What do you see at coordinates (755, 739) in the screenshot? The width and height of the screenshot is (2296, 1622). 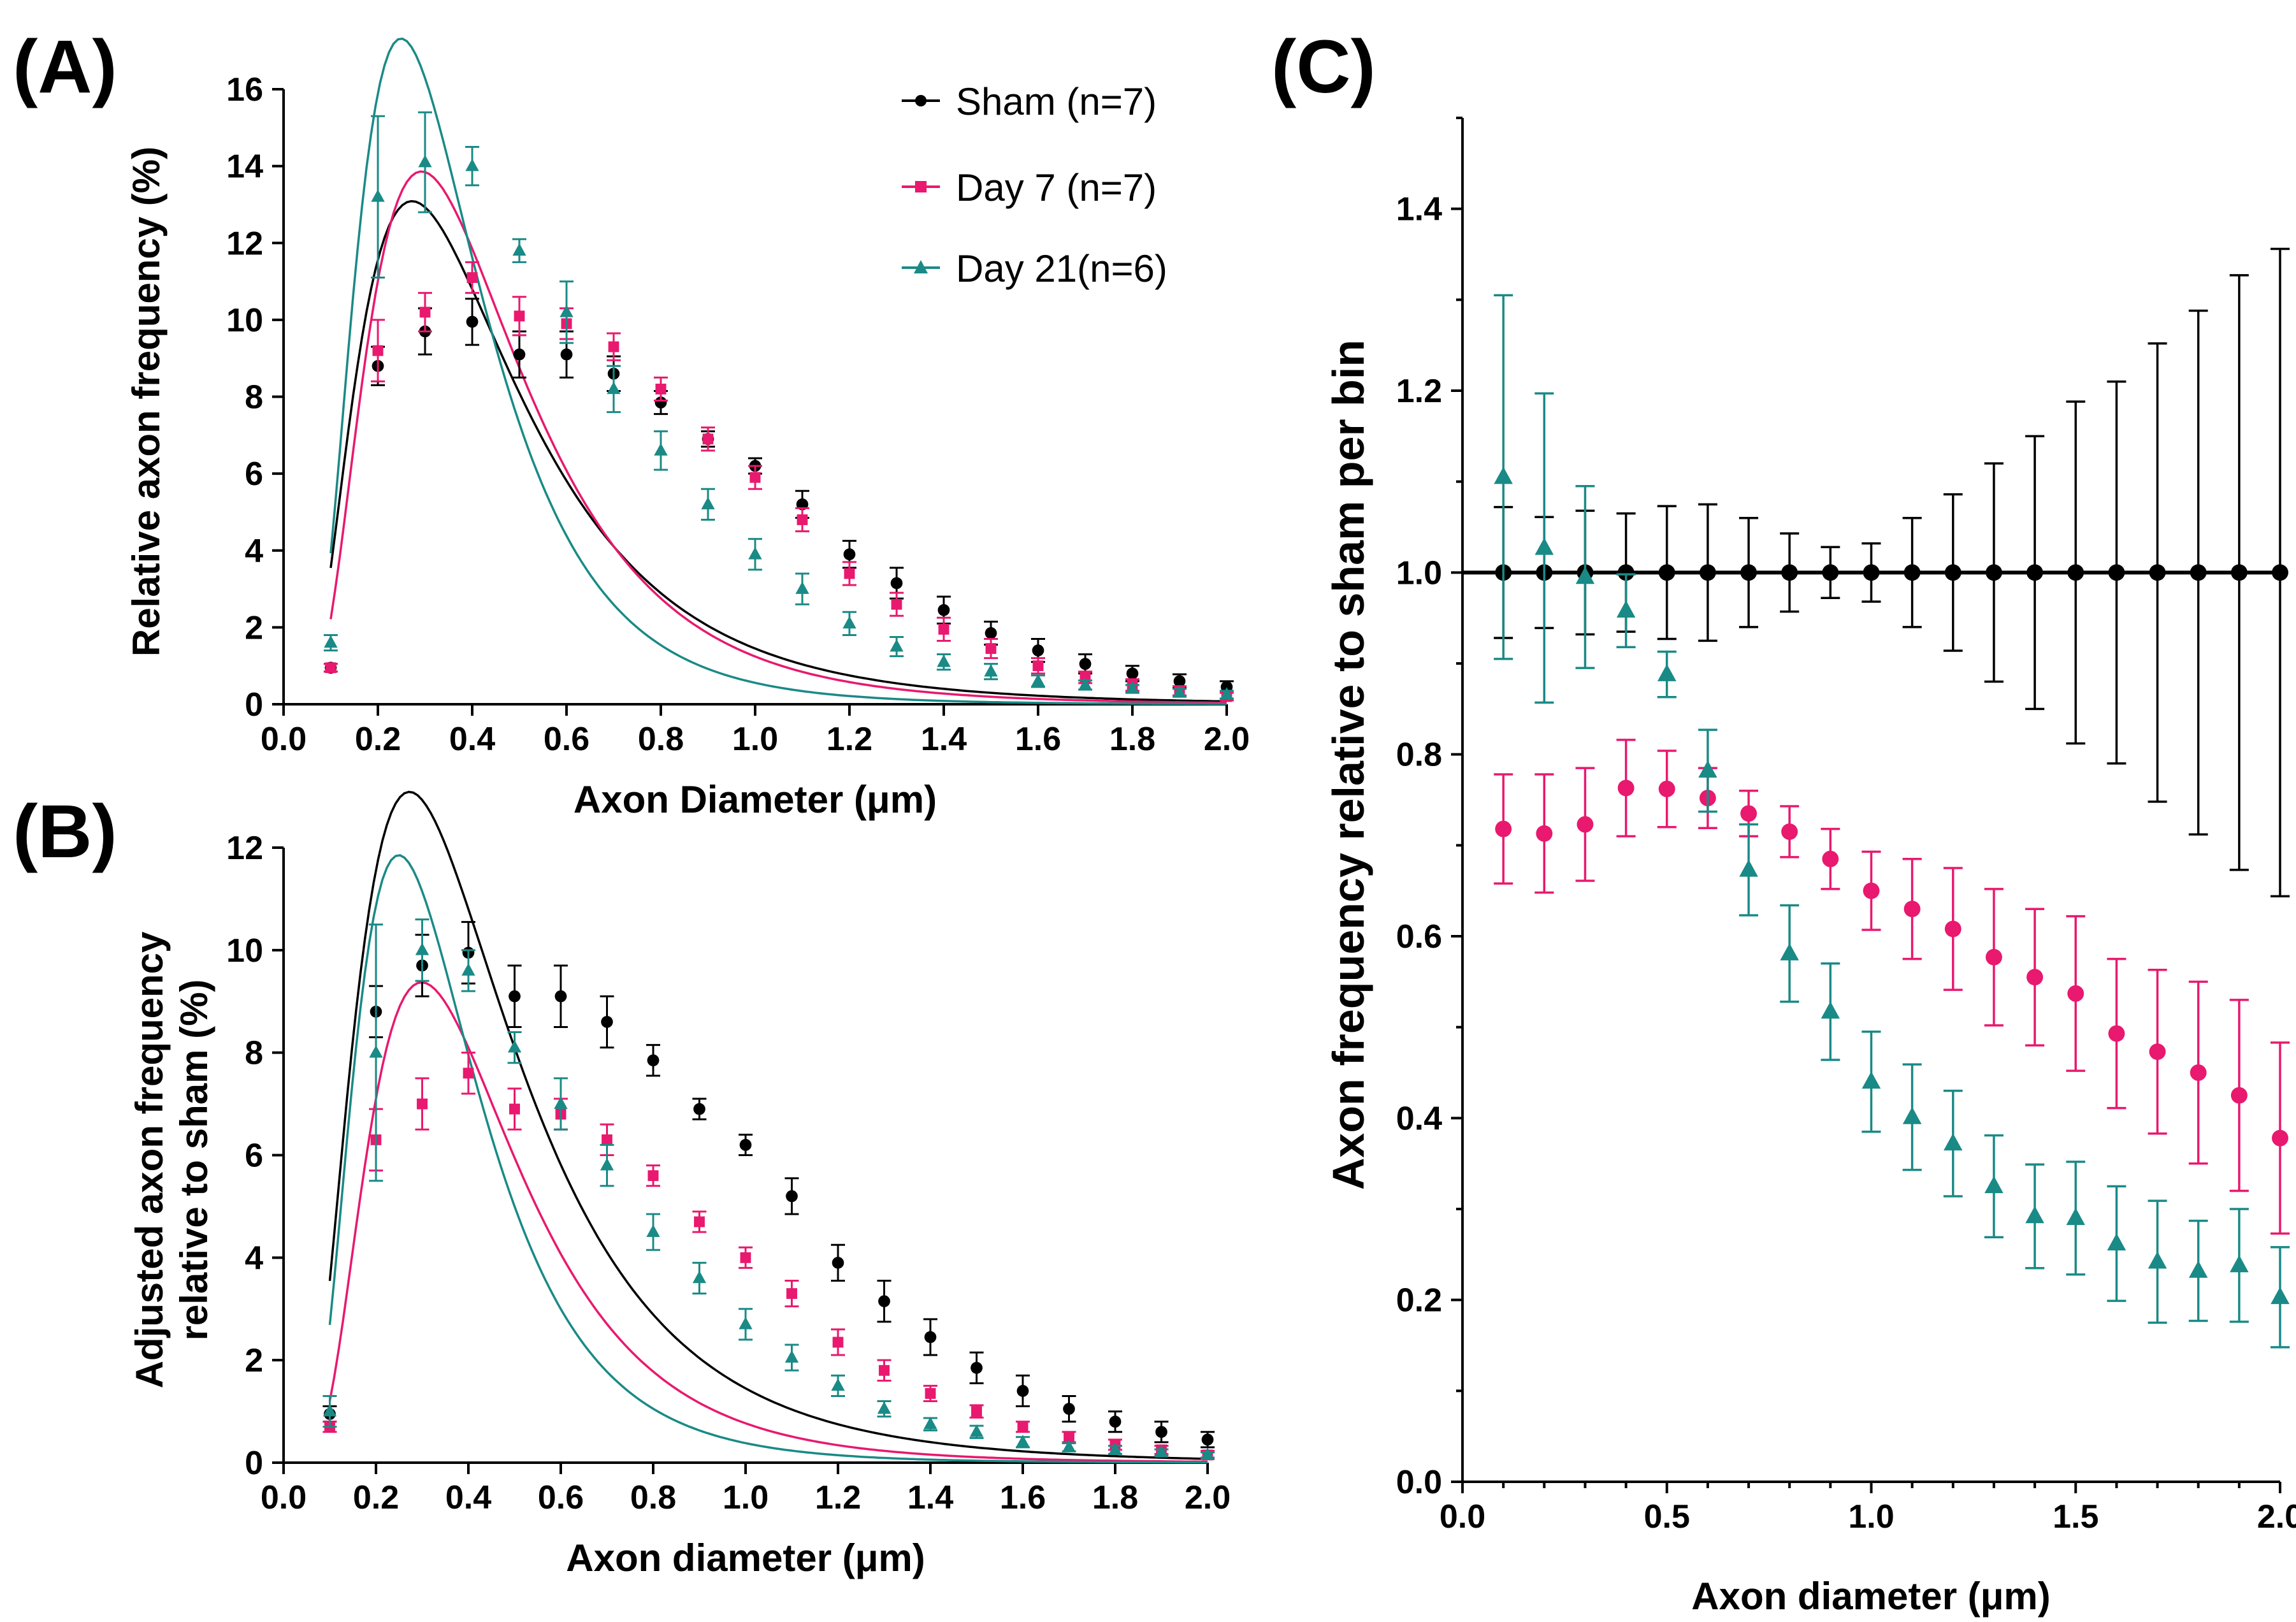 I see `x-tick-label: 1.0` at bounding box center [755, 739].